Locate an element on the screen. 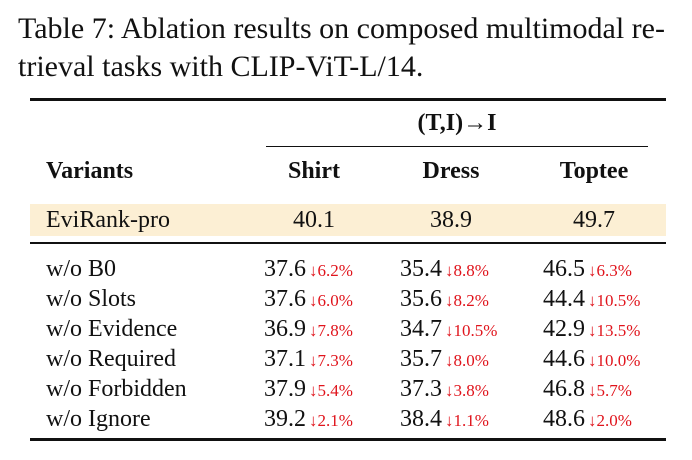 The width and height of the screenshot is (692, 460). cell-value: 46.5 is located at coordinates (564, 269).